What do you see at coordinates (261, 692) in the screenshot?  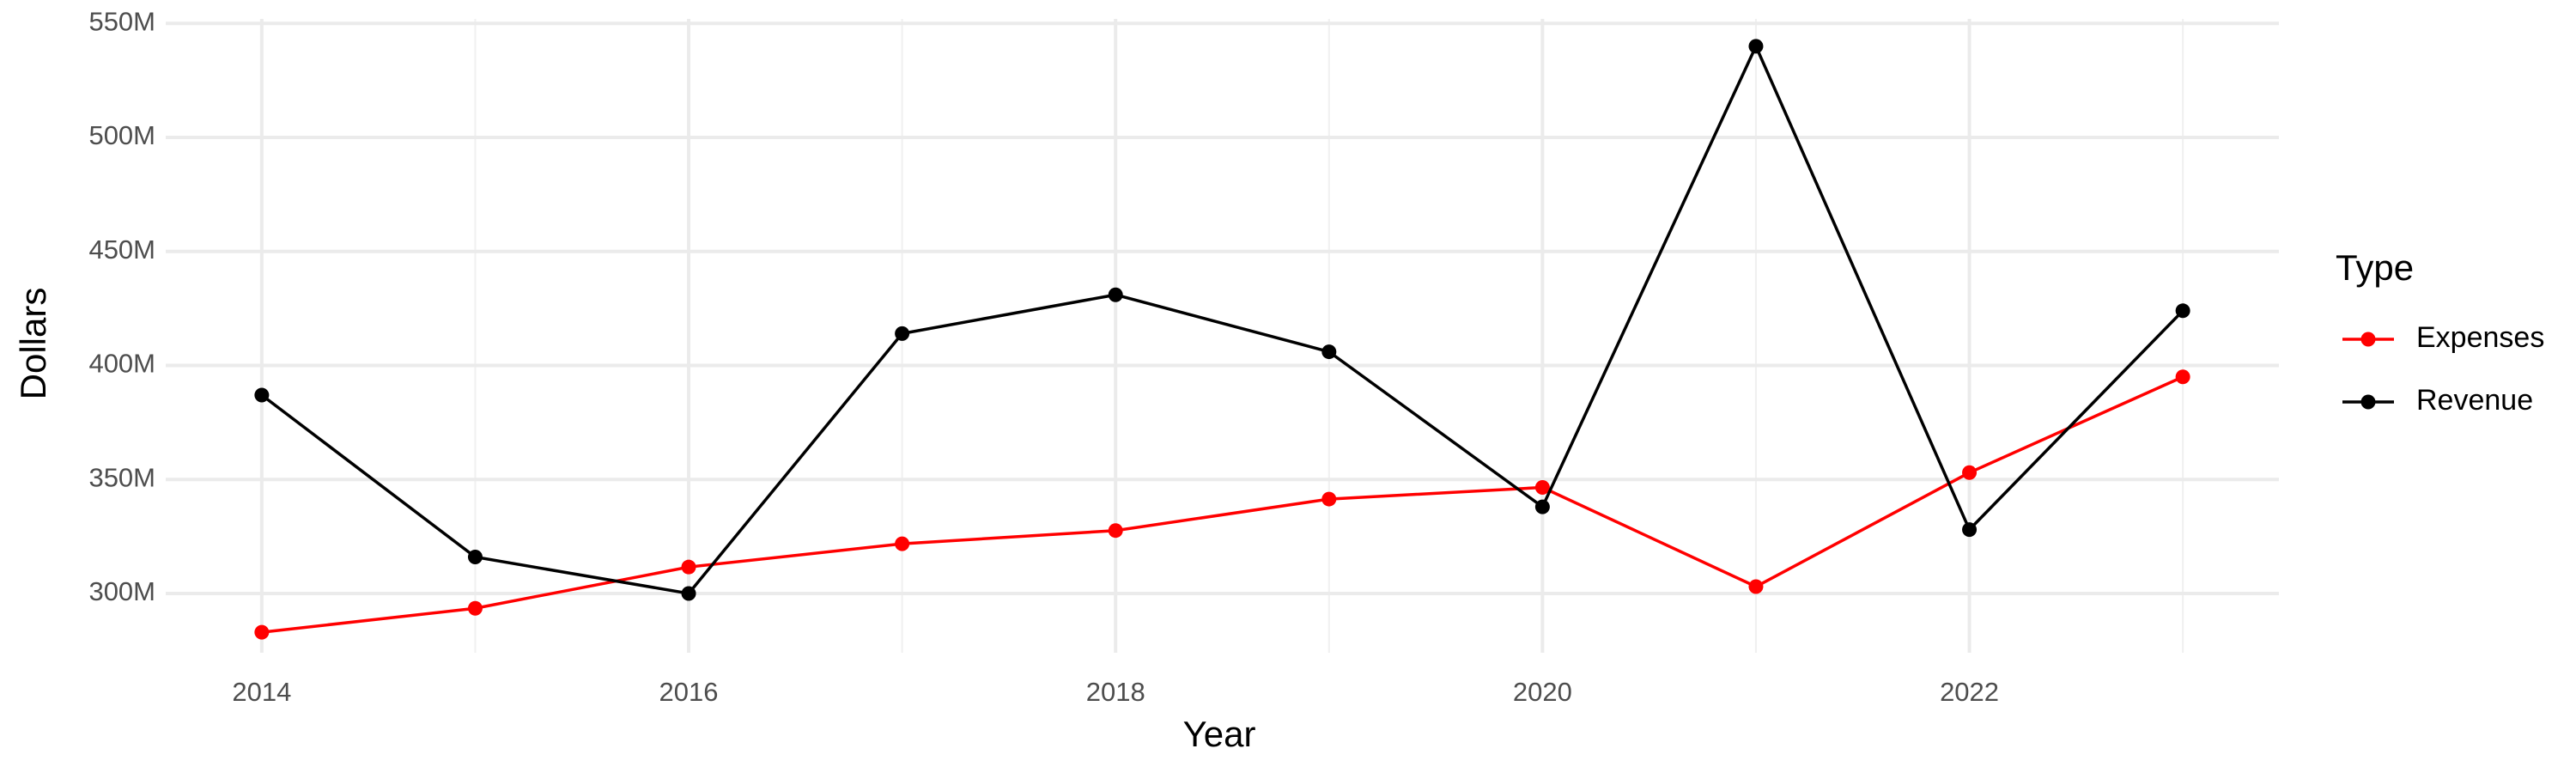 I see `x-tick-label: 2014` at bounding box center [261, 692].